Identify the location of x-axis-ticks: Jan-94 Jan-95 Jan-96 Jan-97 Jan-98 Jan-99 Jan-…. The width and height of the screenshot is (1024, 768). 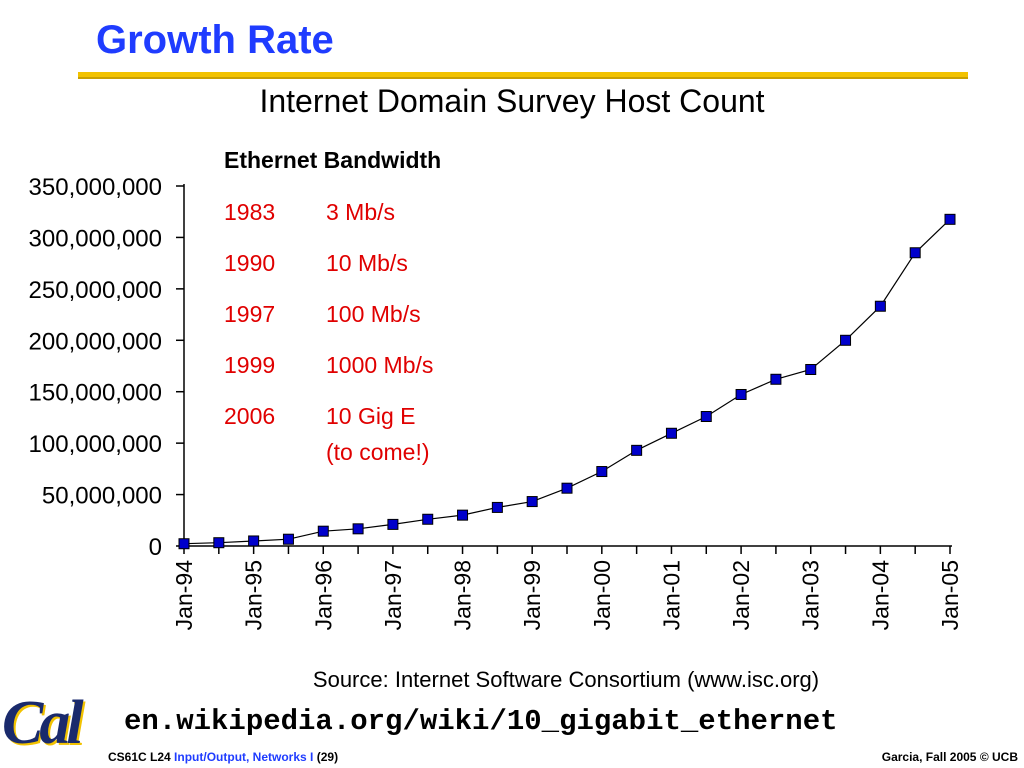
(567, 588).